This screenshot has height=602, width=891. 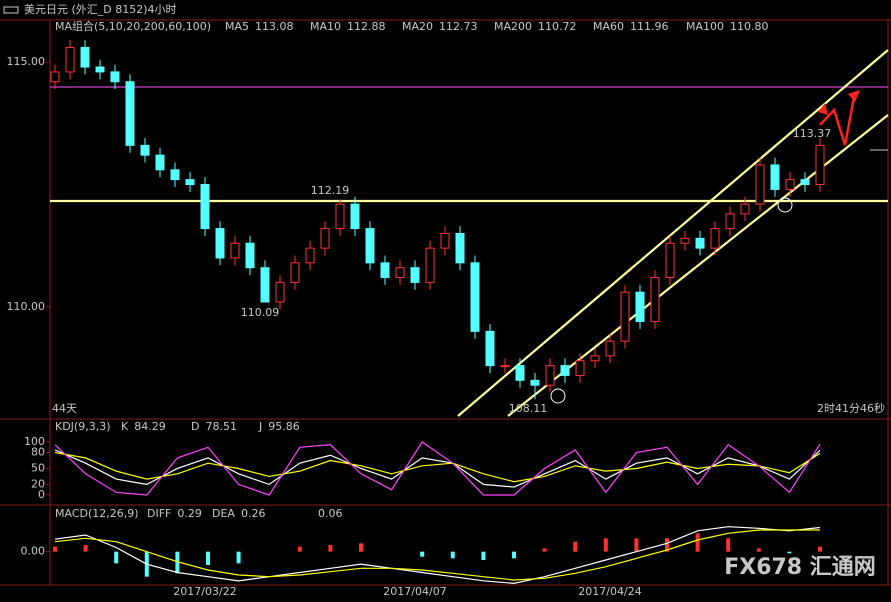 What do you see at coordinates (838, 118) in the screenshot?
I see `forecast-arrow` at bounding box center [838, 118].